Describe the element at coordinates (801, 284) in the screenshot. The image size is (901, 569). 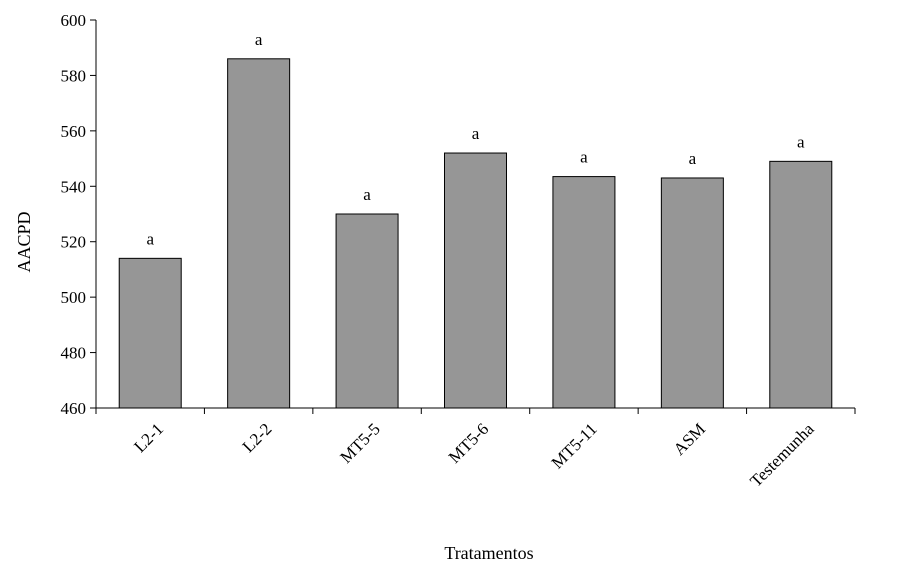
I see `bar-testemunha` at that location.